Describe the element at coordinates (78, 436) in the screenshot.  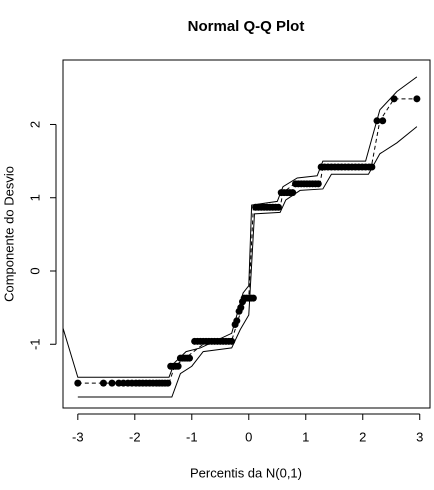
I see `x-tick-label: -3` at that location.